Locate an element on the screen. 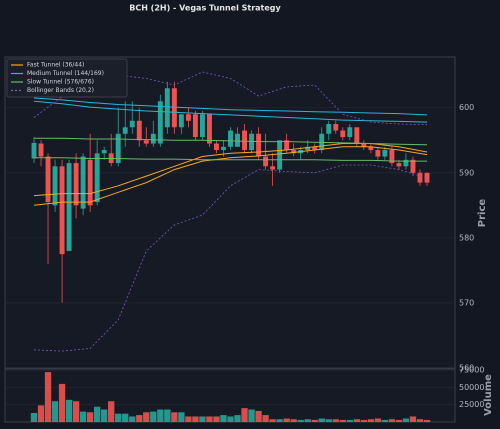 Image resolution: width=500 pixels, height=429 pixels. volume-panel is located at coordinates (230, 395).